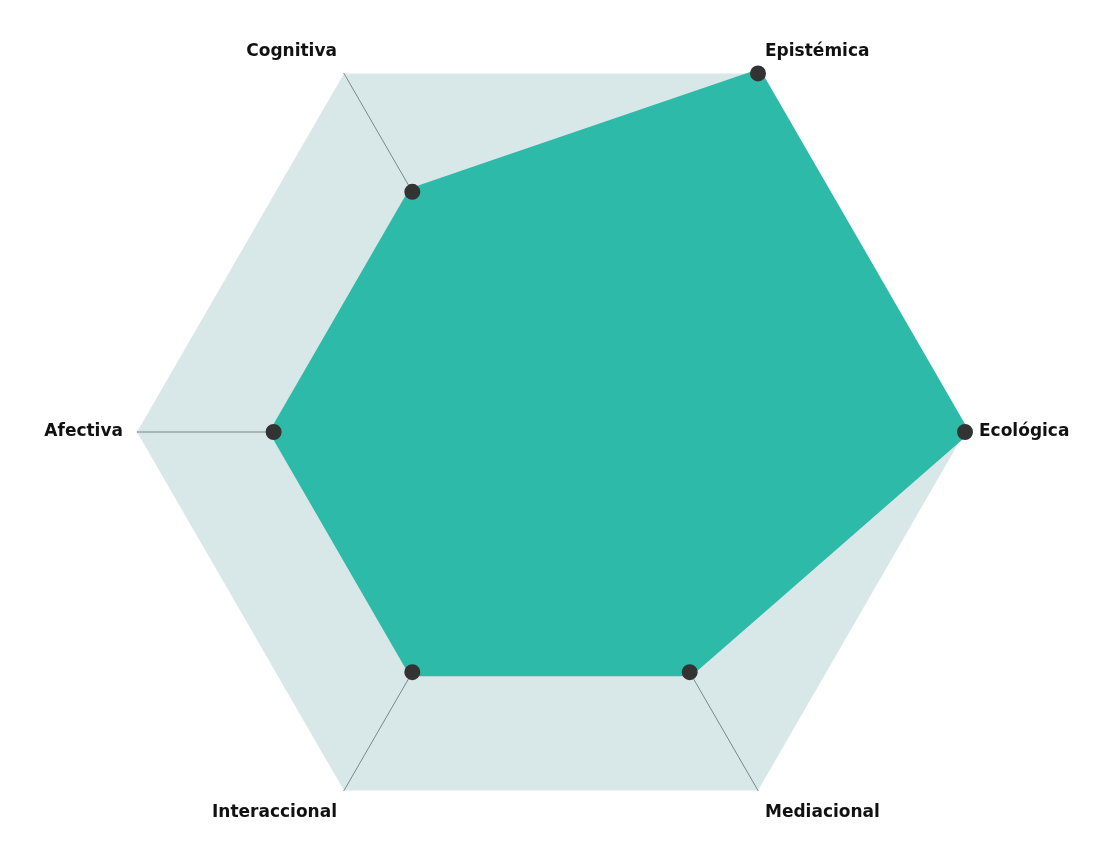  I want to click on spoke-label: Ecológica, so click(1024, 430).